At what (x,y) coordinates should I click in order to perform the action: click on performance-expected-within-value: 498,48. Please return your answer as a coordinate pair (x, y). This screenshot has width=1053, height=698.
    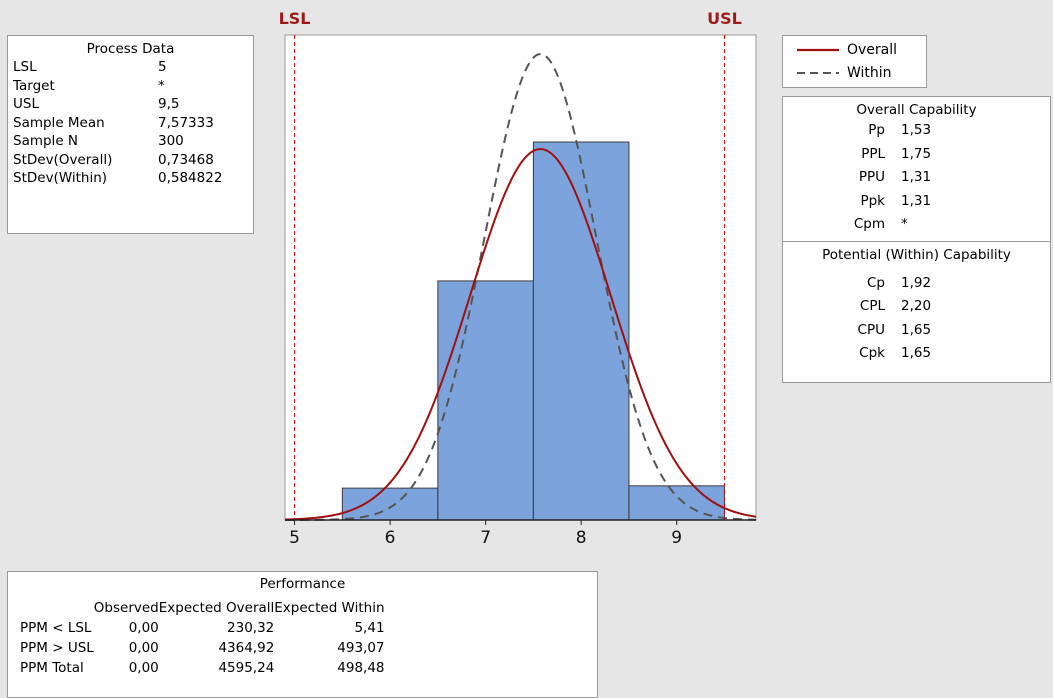
    Looking at the image, I should click on (361, 668).